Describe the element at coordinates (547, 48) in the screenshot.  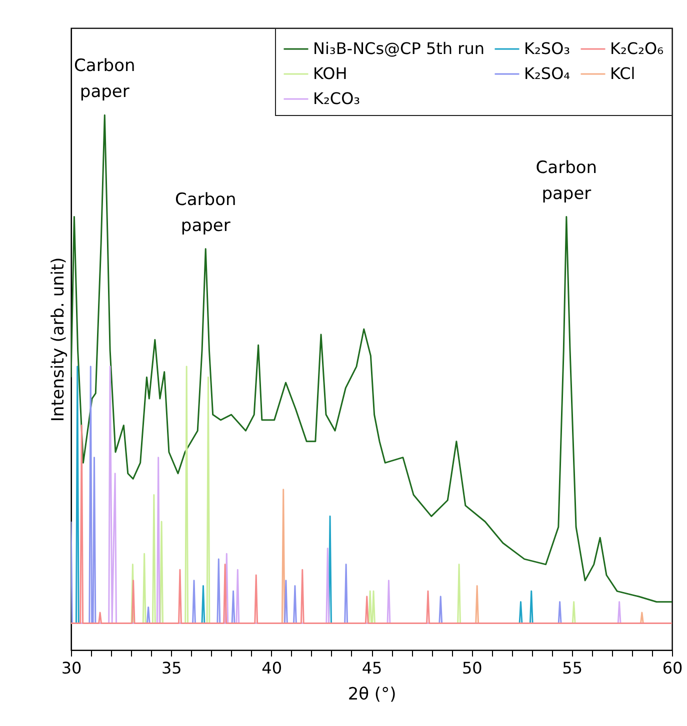
I see `legend-label: K₂SO₃` at that location.